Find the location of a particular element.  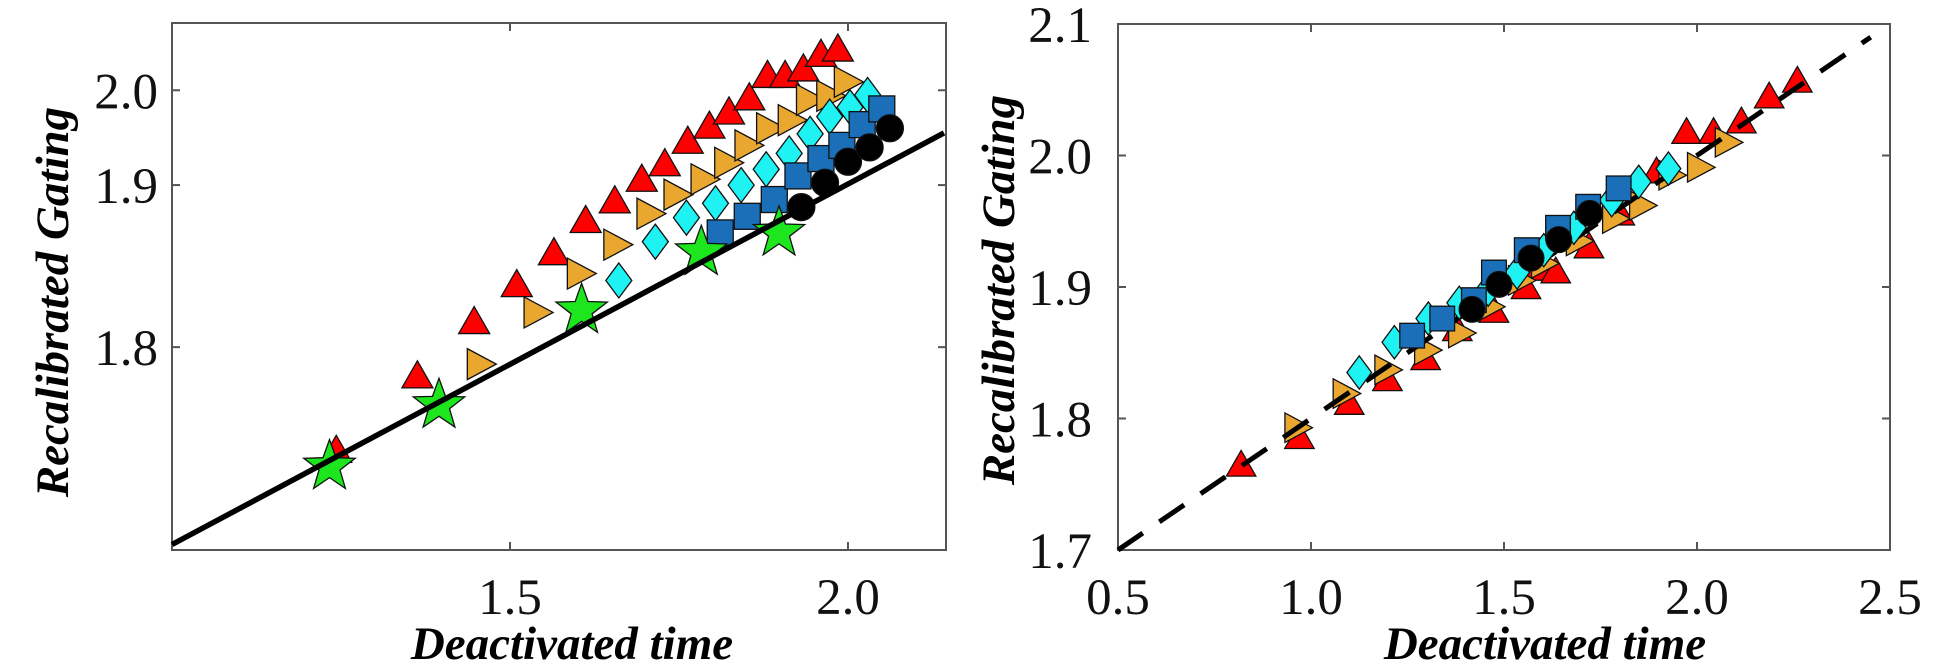

y-tick-label: 2.1 is located at coordinates (1060, 27).